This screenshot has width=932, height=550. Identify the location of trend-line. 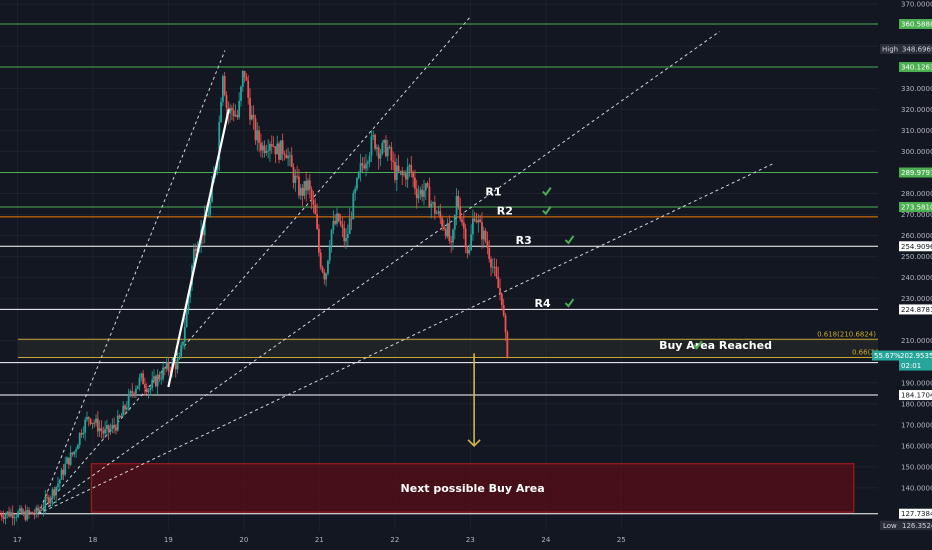
(198, 248).